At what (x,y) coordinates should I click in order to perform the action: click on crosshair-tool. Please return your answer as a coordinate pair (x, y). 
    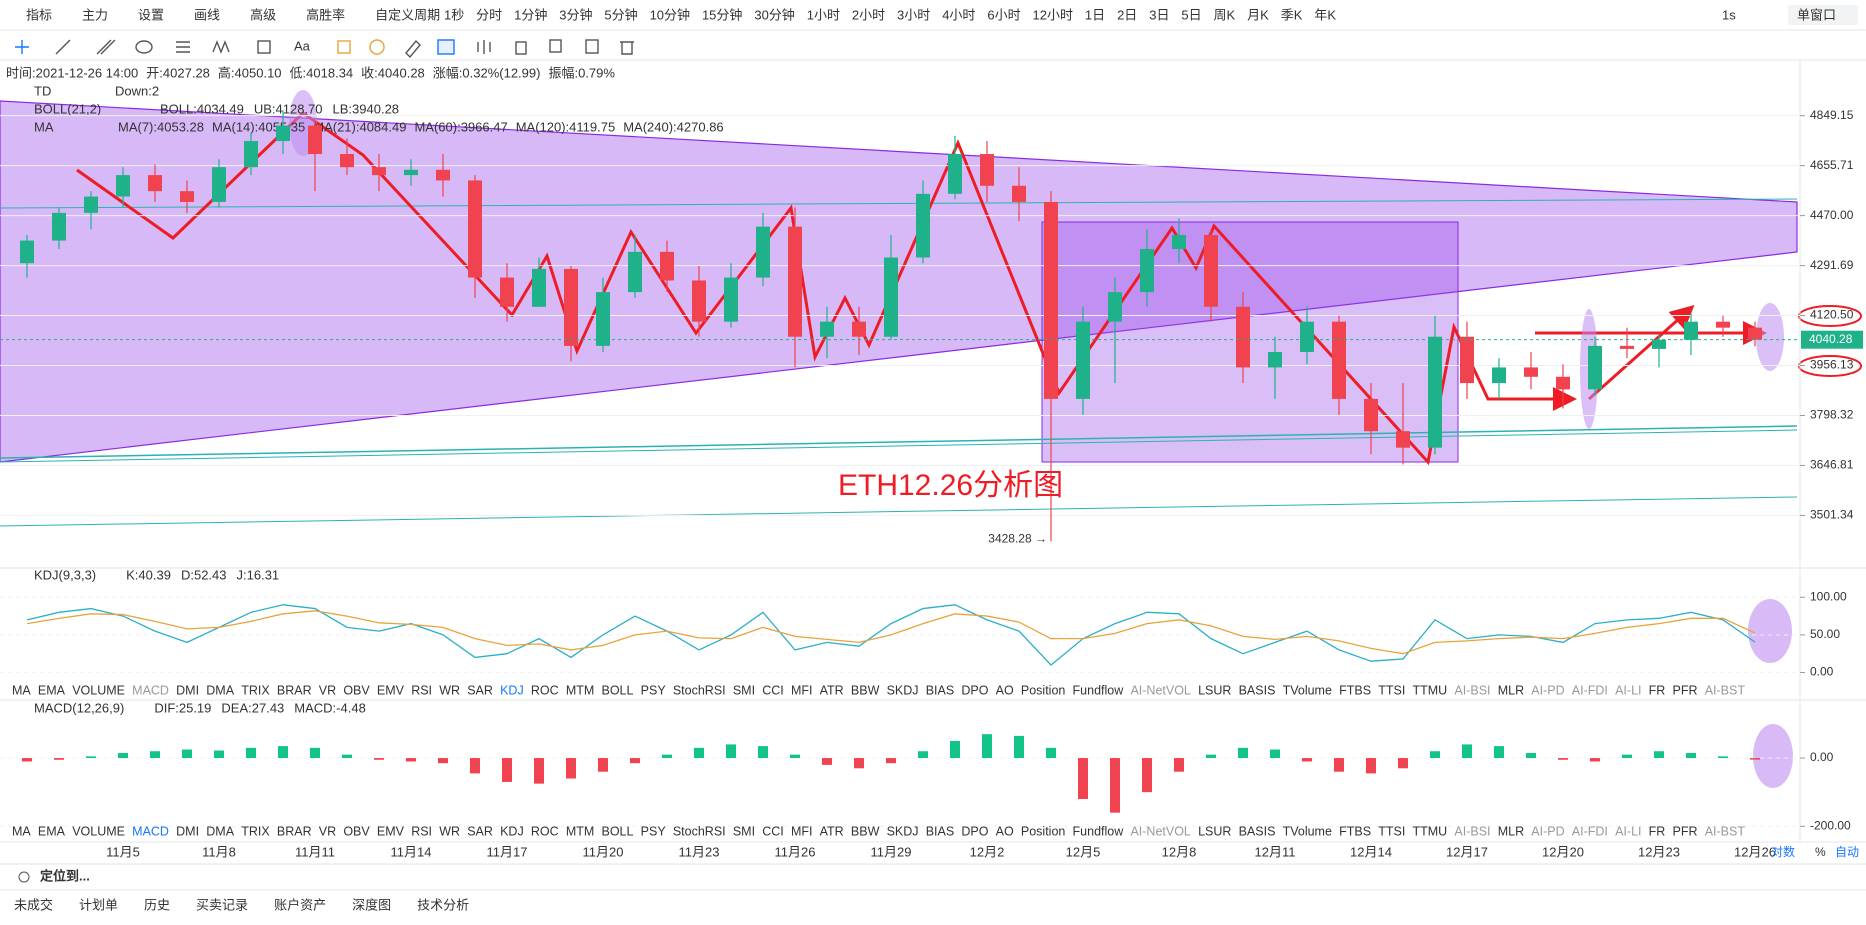
    Looking at the image, I should click on (22, 47).